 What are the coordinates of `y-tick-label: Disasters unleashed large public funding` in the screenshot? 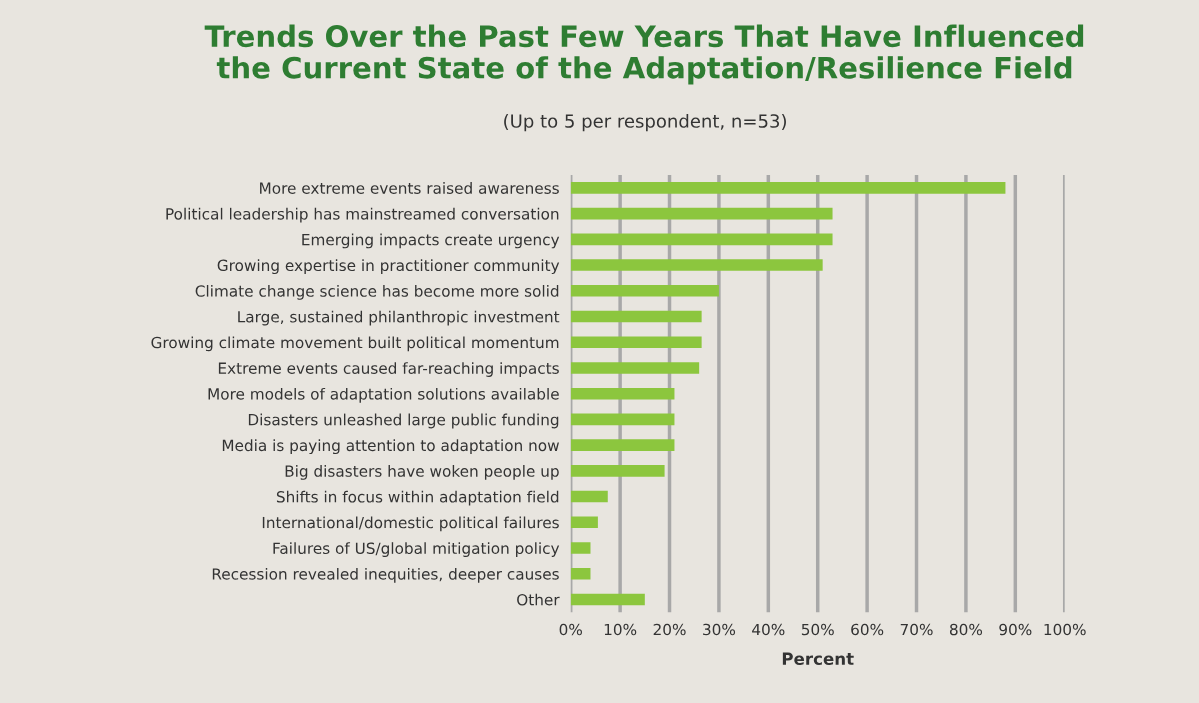 It's located at (403, 421).